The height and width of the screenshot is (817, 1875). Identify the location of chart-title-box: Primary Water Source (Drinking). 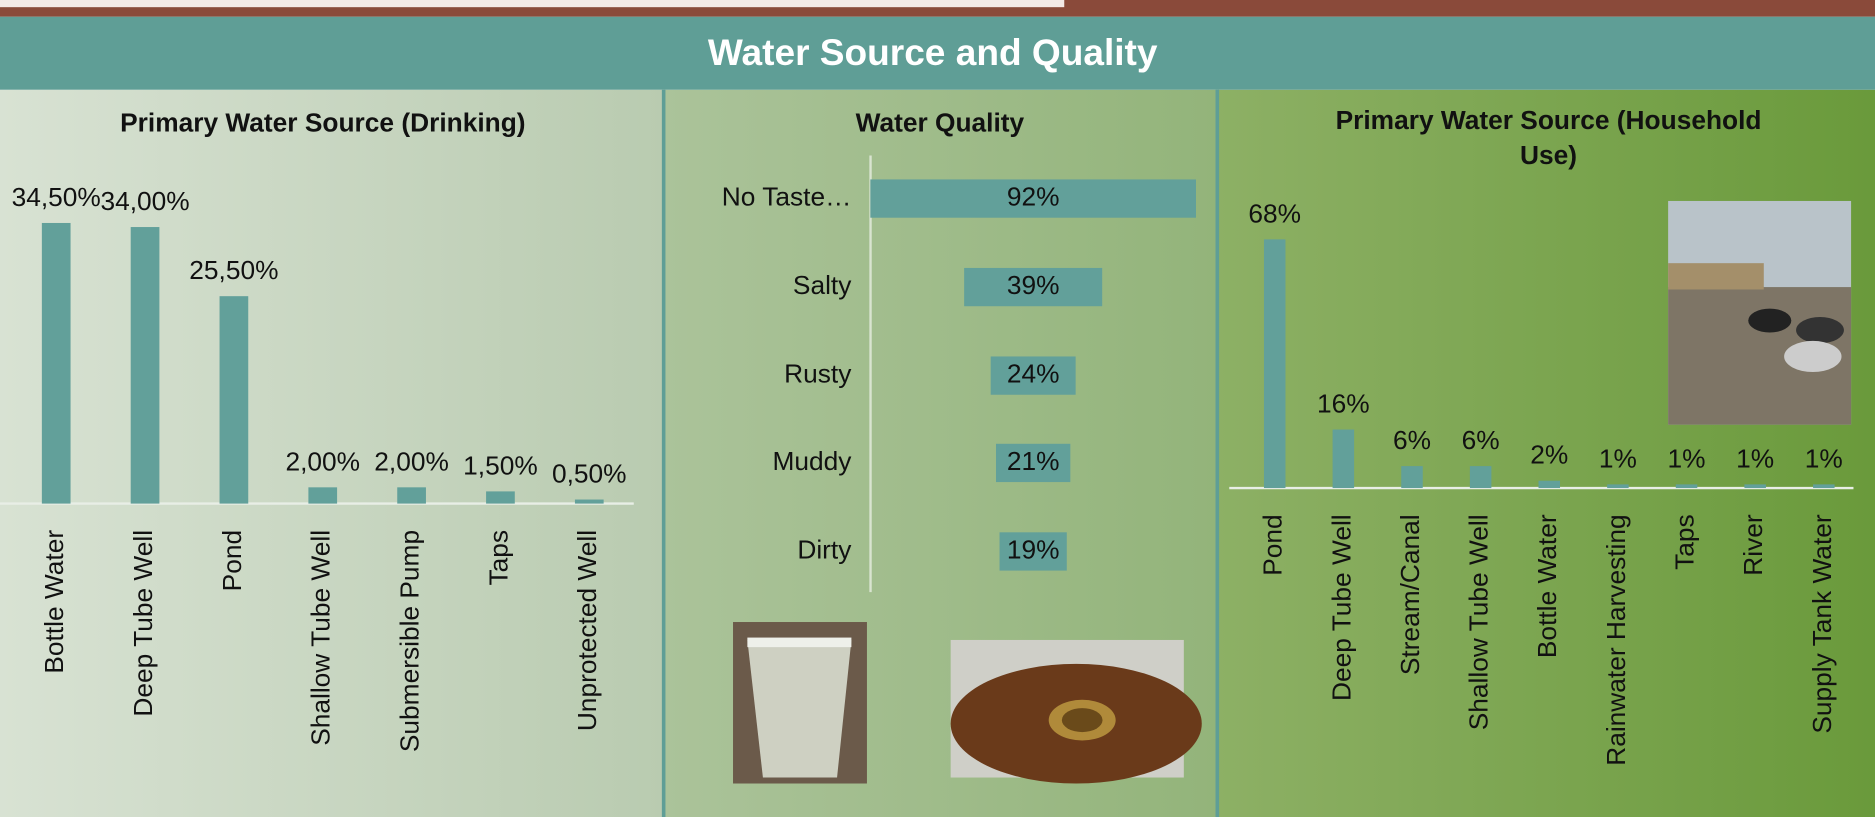
(323, 122).